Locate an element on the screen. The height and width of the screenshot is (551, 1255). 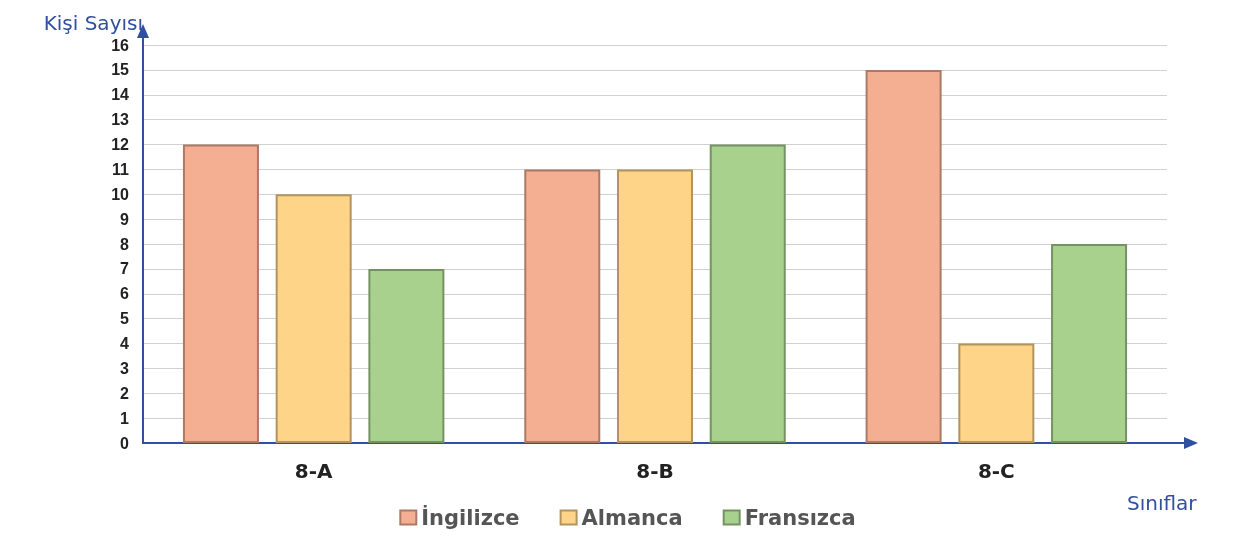
y-tick-label: 2 is located at coordinates (125, 393).